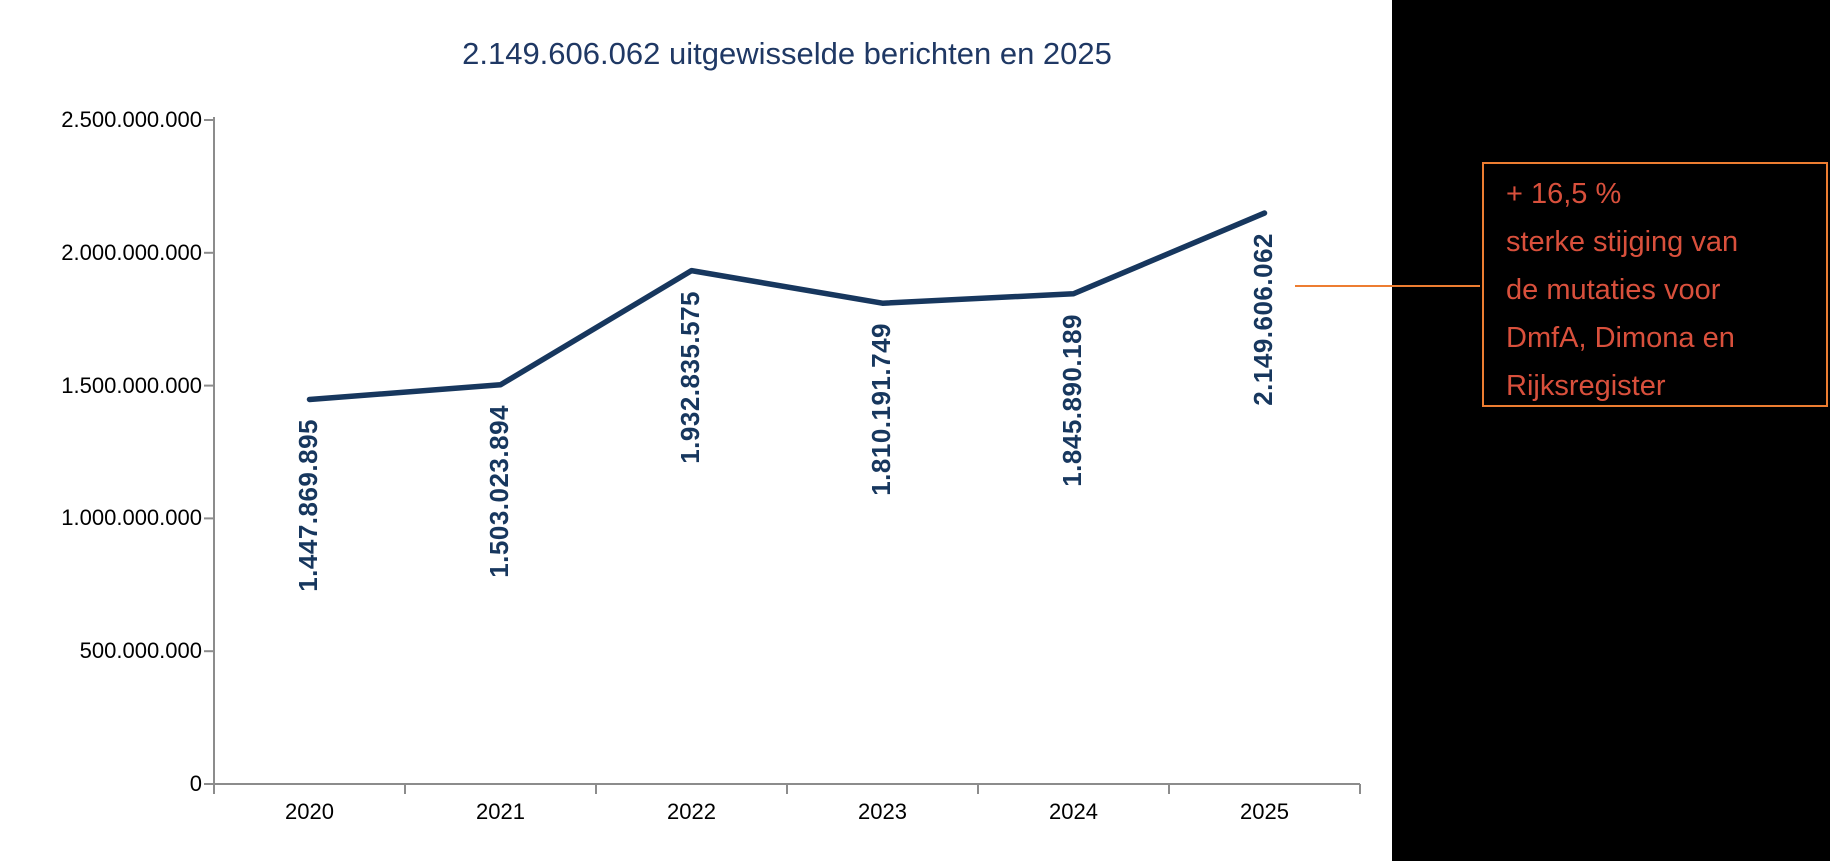 The height and width of the screenshot is (861, 1830). What do you see at coordinates (131, 385) in the screenshot?
I see `y-axis-tick-label: 1.500.000.000` at bounding box center [131, 385].